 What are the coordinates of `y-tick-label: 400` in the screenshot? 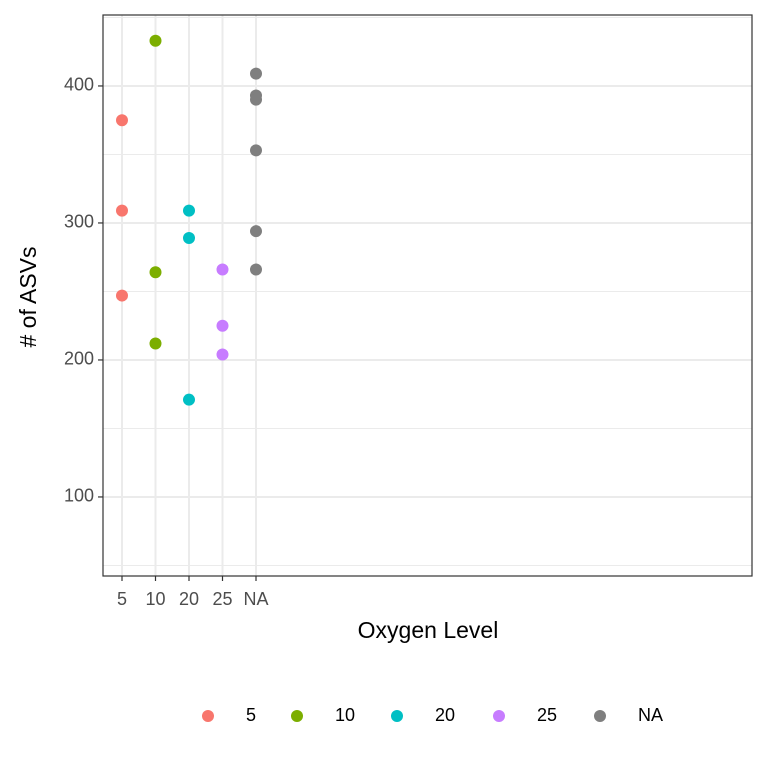 It's located at (79, 85).